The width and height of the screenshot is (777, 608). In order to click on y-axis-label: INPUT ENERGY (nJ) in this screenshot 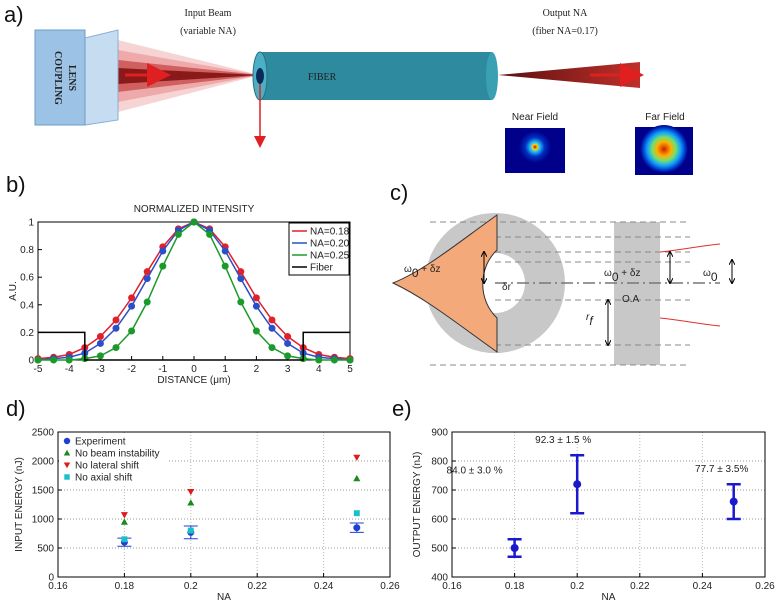, I will do `click(19, 504)`.